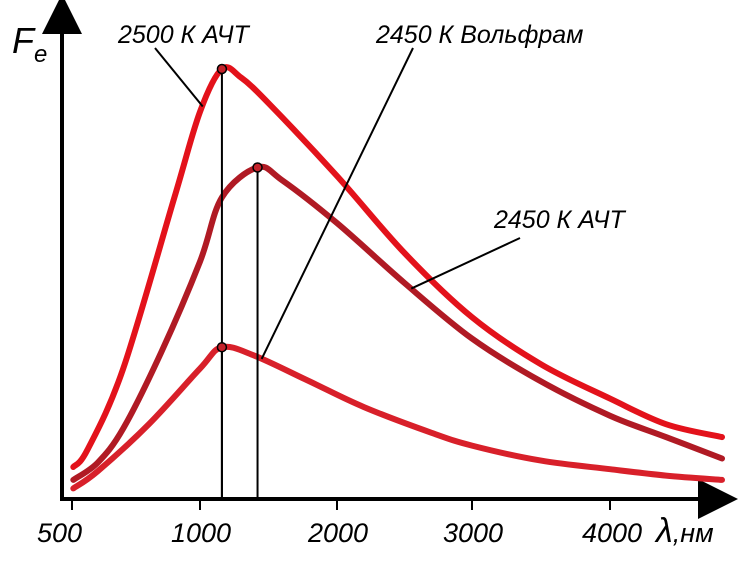 The width and height of the screenshot is (750, 567). I want to click on x-axis-label-unit: ,нм, so click(693, 533).